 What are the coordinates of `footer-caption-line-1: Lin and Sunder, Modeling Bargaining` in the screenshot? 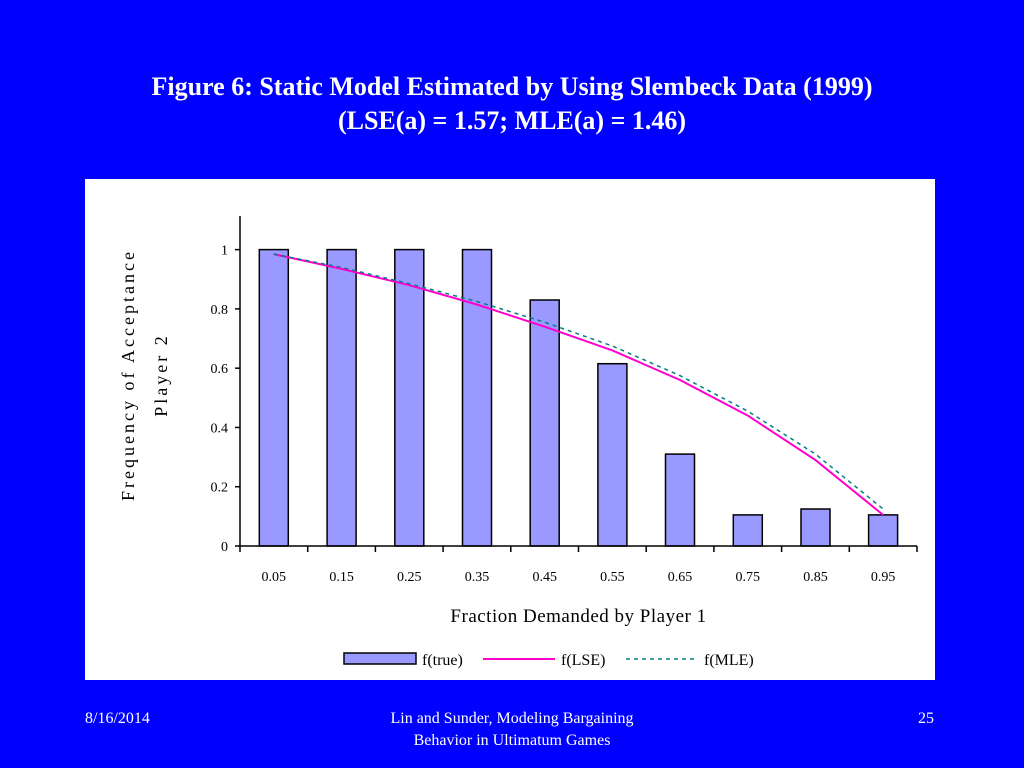 It's located at (512, 718).